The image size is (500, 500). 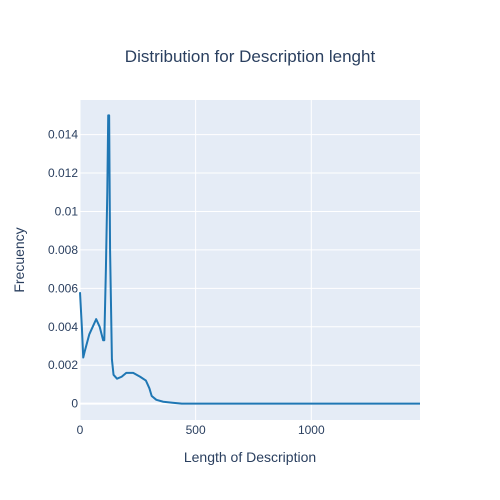 I want to click on x-axis-ticks: 0 500 1000, so click(x=201, y=430).